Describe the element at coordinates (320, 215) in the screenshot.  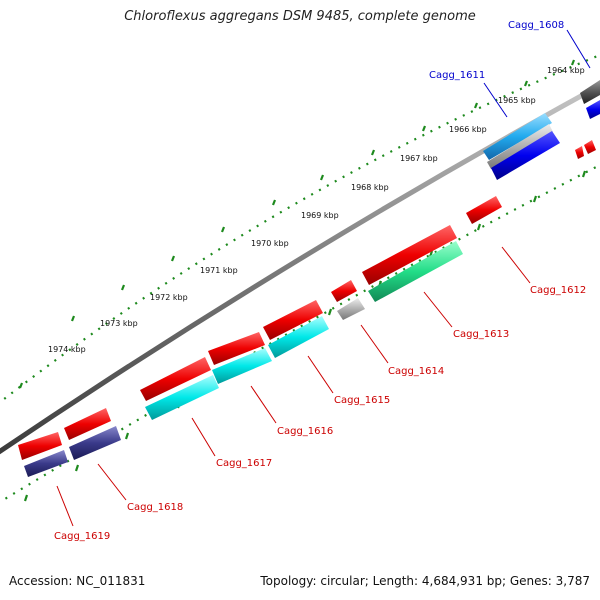
I see `tick-label: 1969 kbp` at that location.